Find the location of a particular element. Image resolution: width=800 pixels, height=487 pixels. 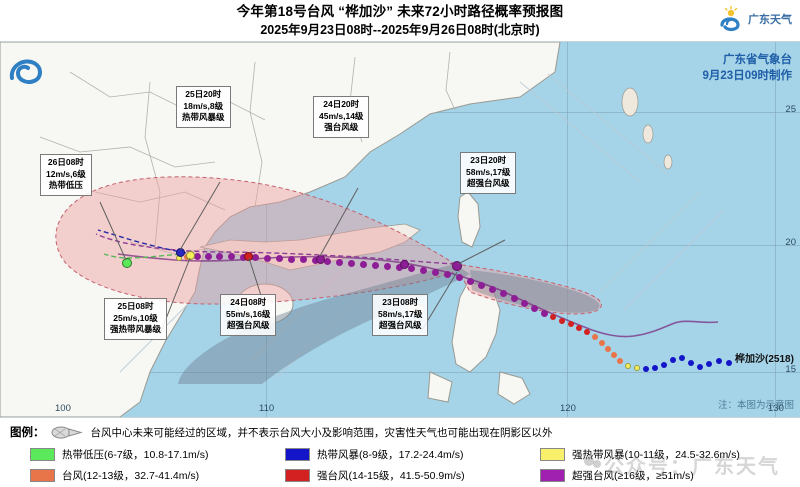

callout-25-08: 25日08时 25m/s,10级 强热带风暴级 is located at coordinates (136, 319).